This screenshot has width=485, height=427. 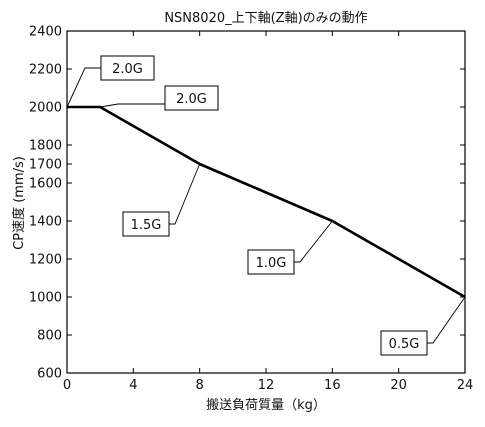 What do you see at coordinates (49, 374) in the screenshot?
I see `y-tick-label: 600` at bounding box center [49, 374].